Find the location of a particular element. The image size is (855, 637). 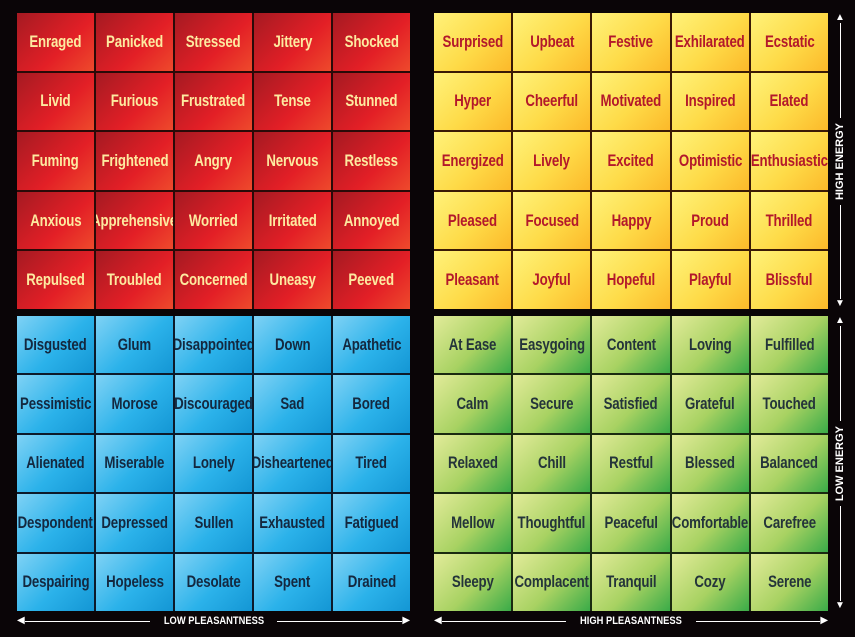

emotion-label: Down is located at coordinates (292, 344).